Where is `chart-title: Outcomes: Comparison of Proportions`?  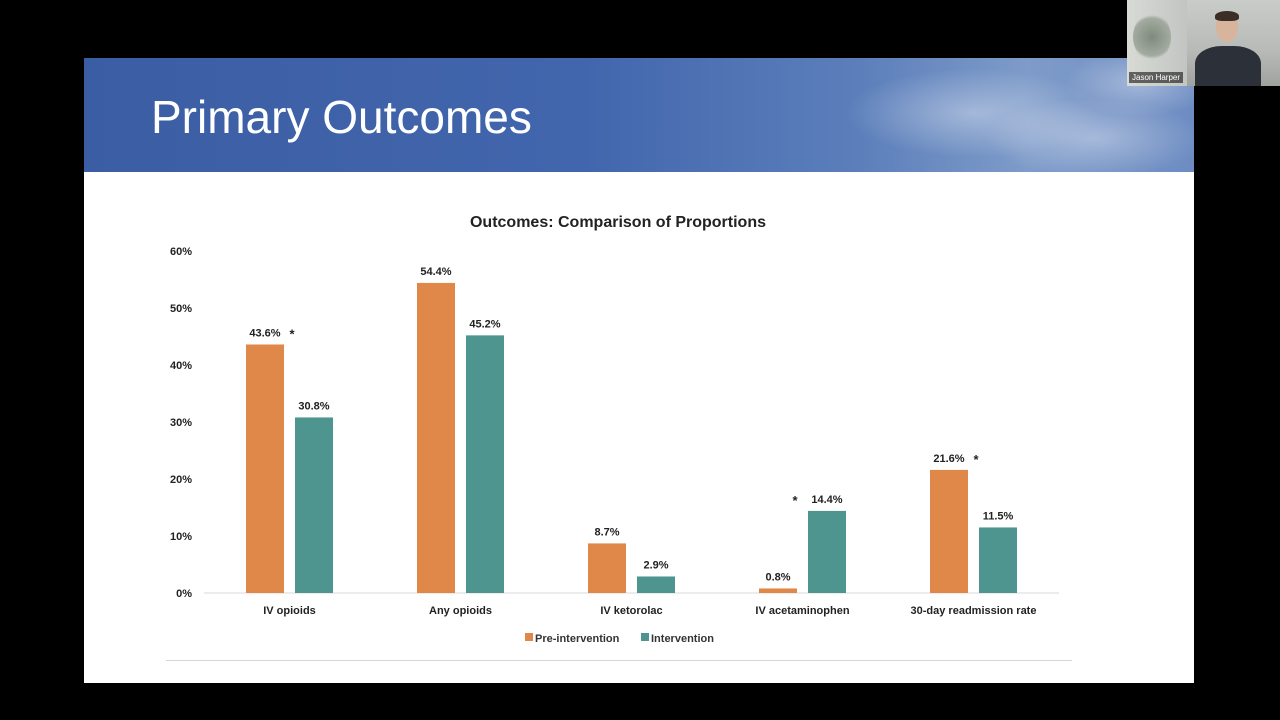 chart-title: Outcomes: Comparison of Proportions is located at coordinates (618, 222).